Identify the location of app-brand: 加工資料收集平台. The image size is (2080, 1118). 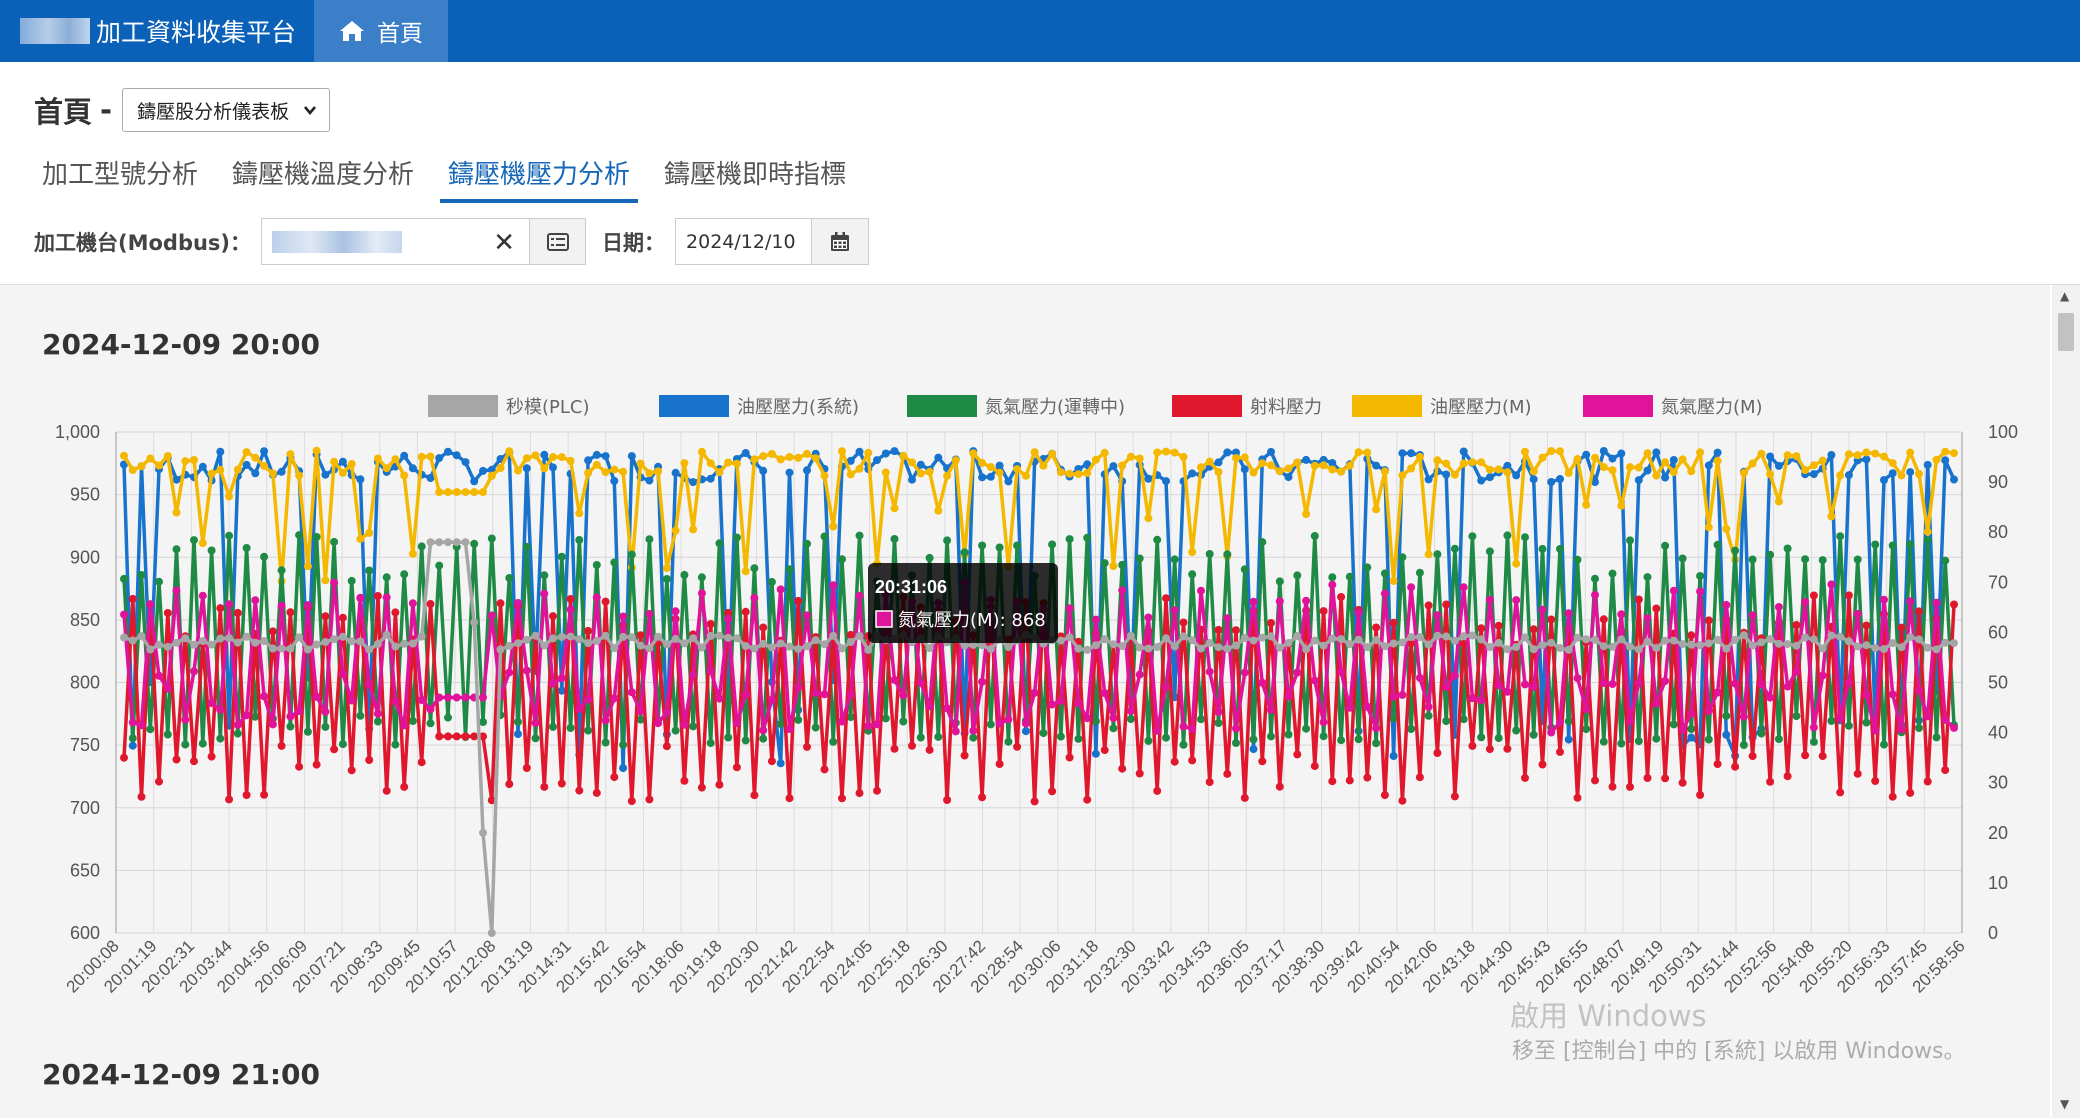
(148, 31).